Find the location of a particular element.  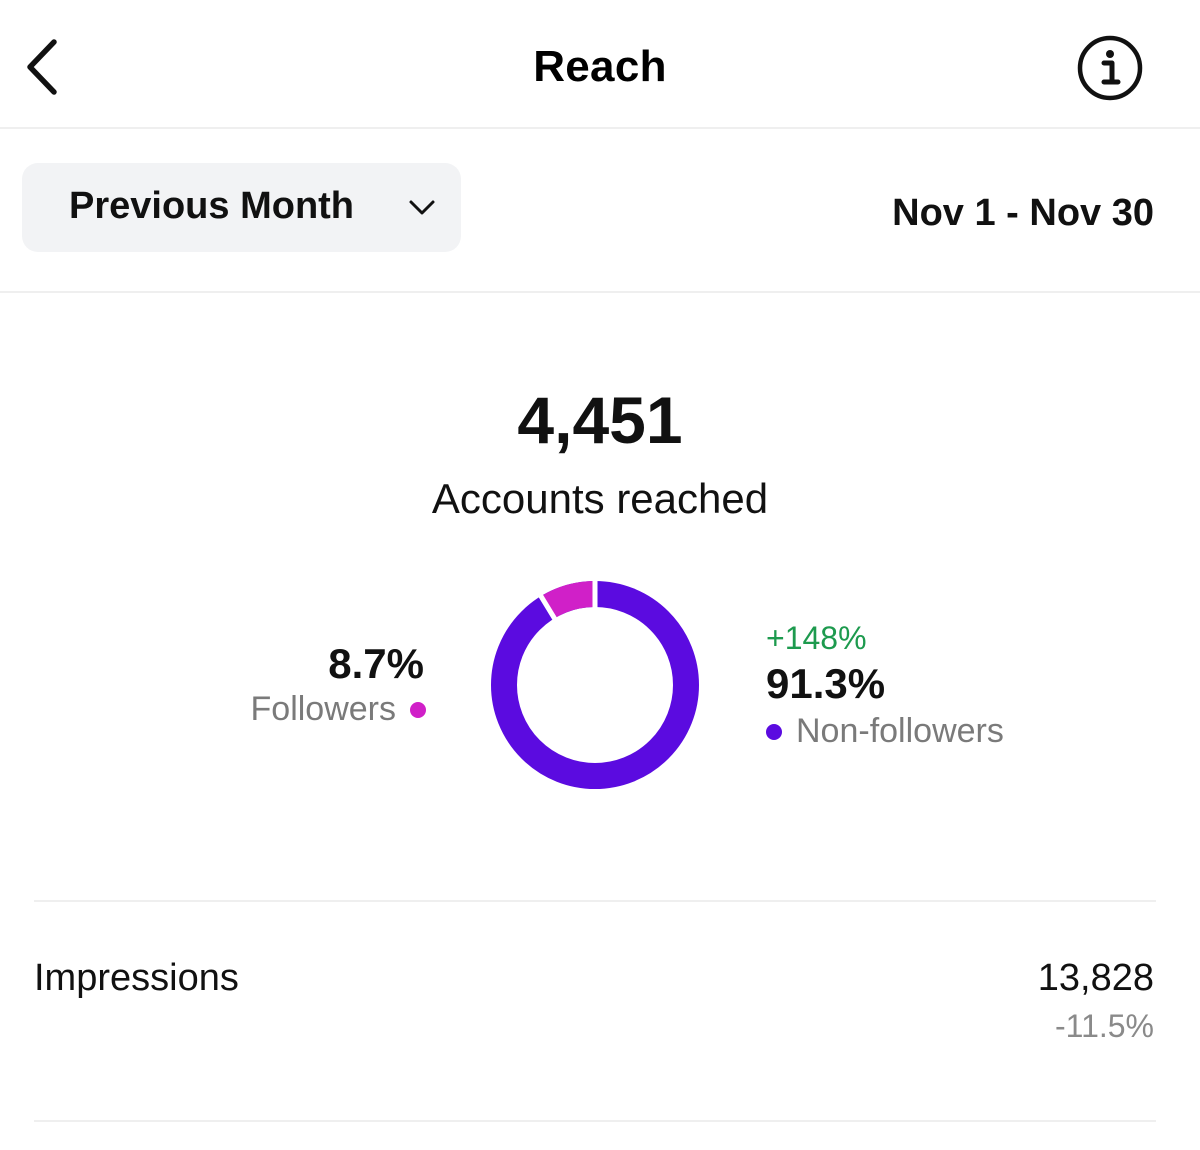

donut-segment-non-followers is located at coordinates (595, 685).